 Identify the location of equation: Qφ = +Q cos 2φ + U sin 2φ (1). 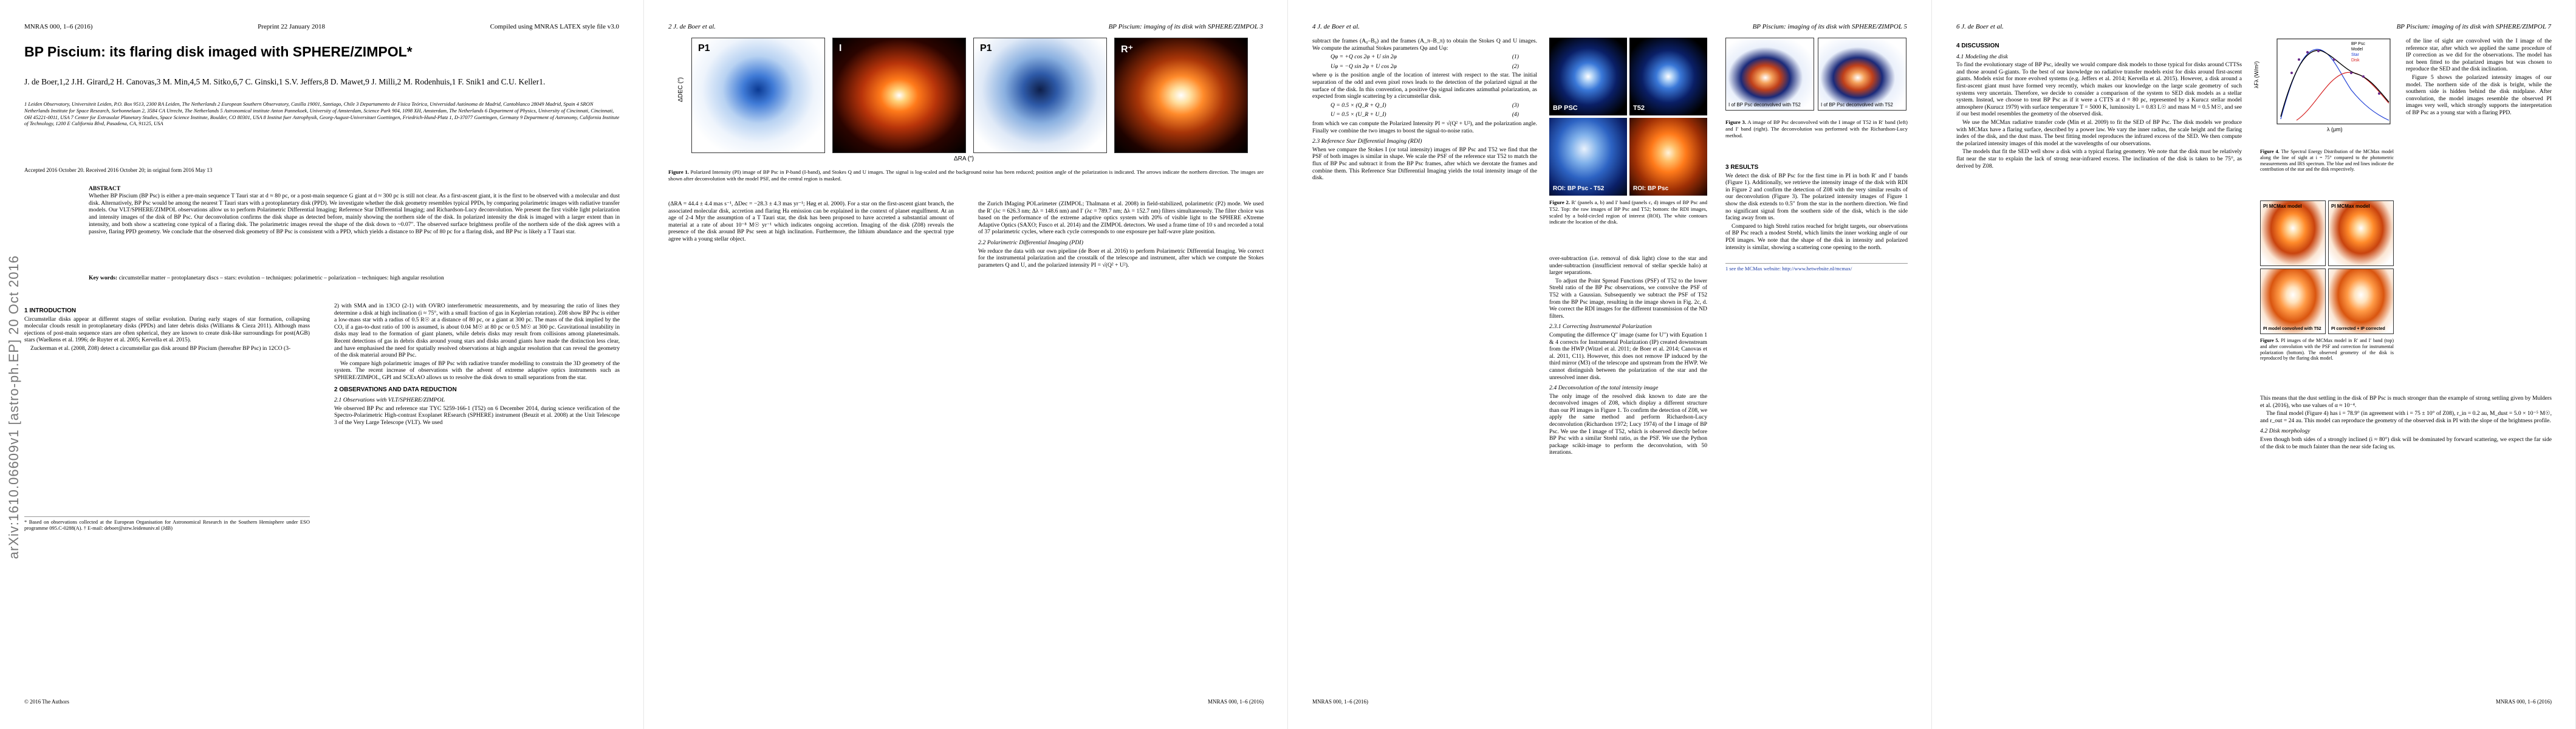
(1425, 57).